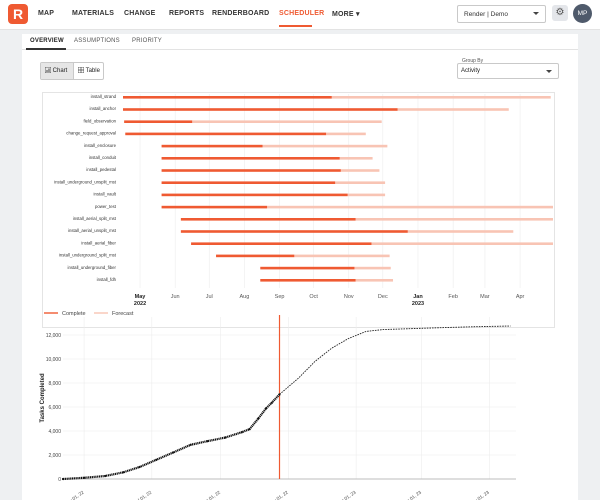 The image size is (600, 500). What do you see at coordinates (175, 297) in the screenshot?
I see `gantt-month-label: Jun` at bounding box center [175, 297].